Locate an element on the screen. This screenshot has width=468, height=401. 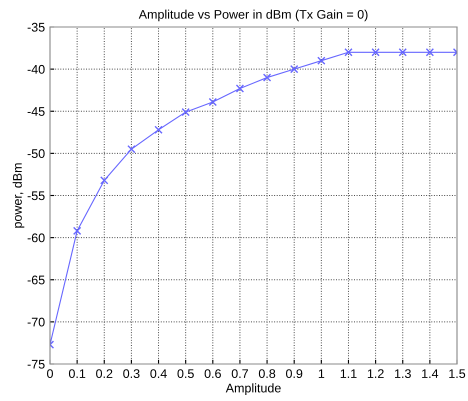
x-tick-label: 1 is located at coordinates (321, 373).